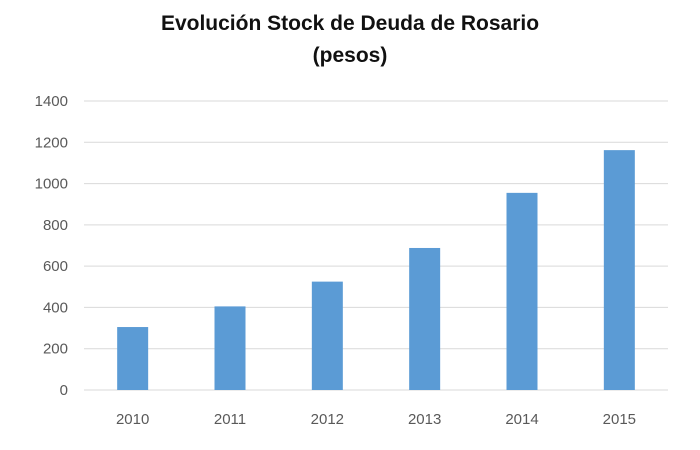 The image size is (700, 450). What do you see at coordinates (55, 349) in the screenshot?
I see `y-tick-label: 200` at bounding box center [55, 349].